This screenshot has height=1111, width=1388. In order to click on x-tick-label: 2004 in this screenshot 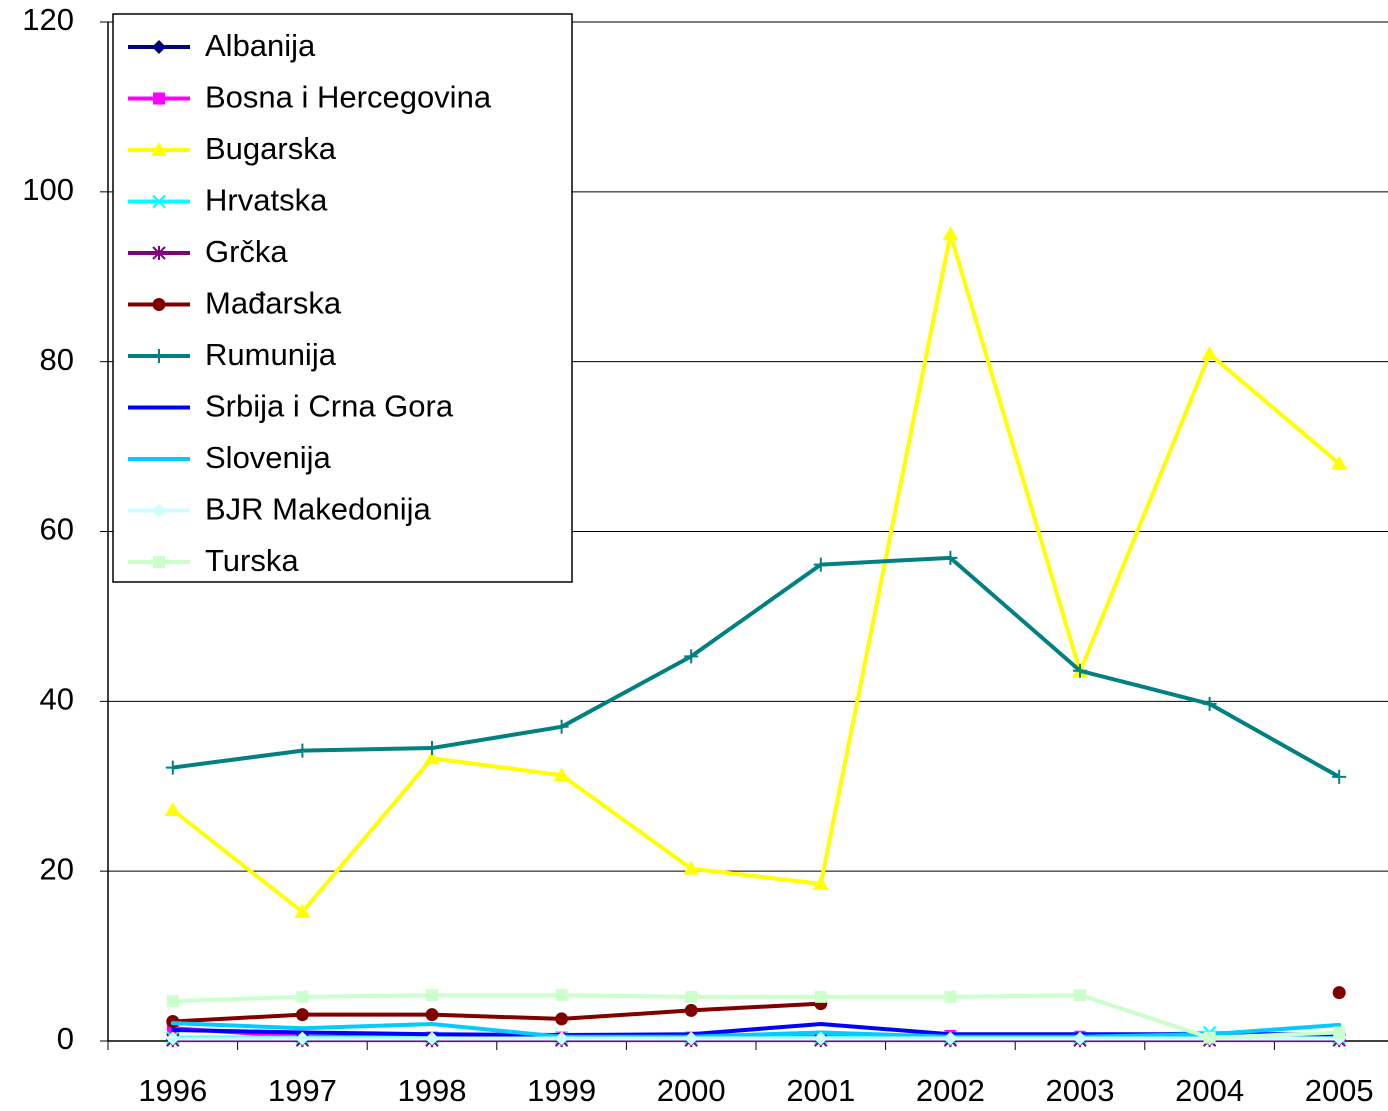, I will do `click(1209, 1090)`.